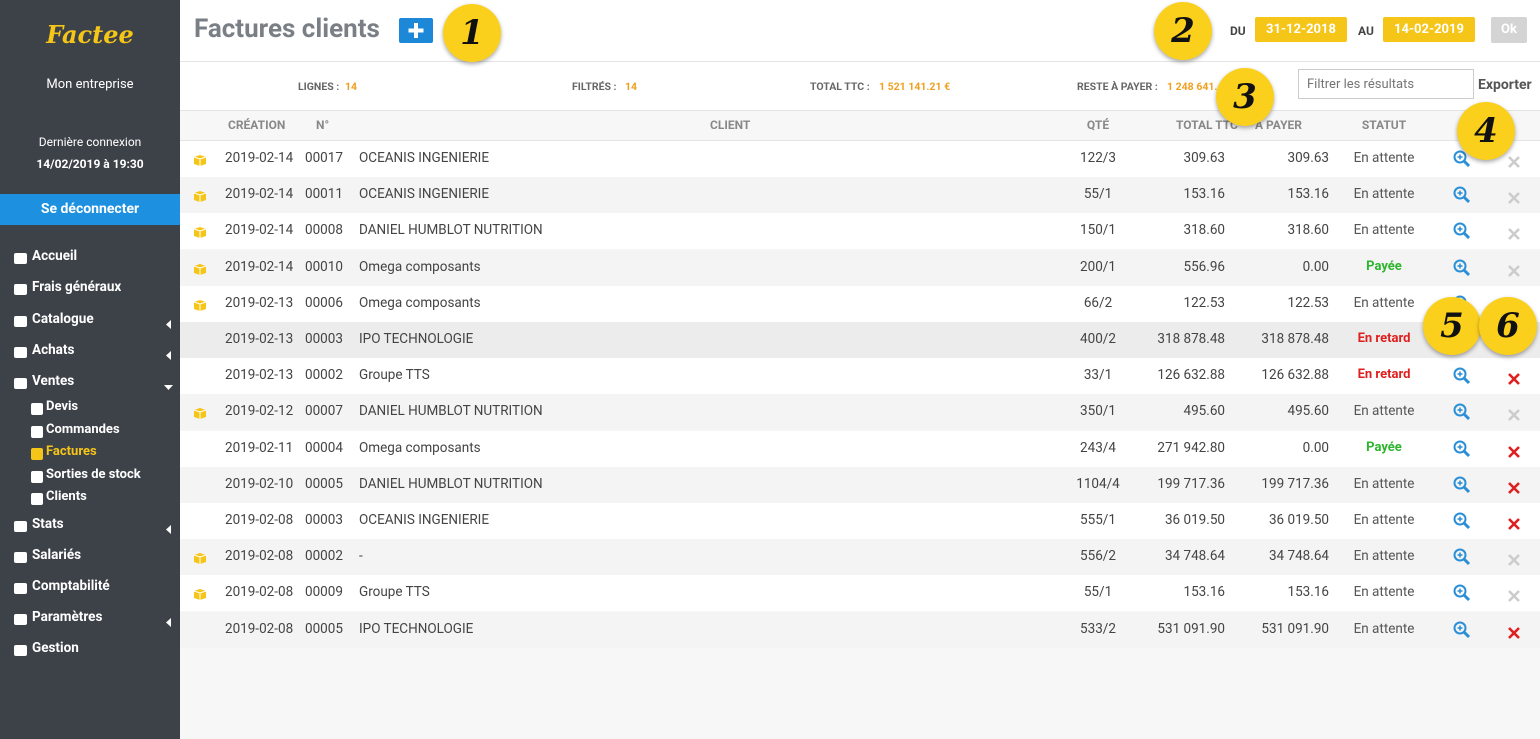 The image size is (1540, 739). Describe the element at coordinates (93, 474) in the screenshot. I see `subnav-item: Sorties de stock` at that location.